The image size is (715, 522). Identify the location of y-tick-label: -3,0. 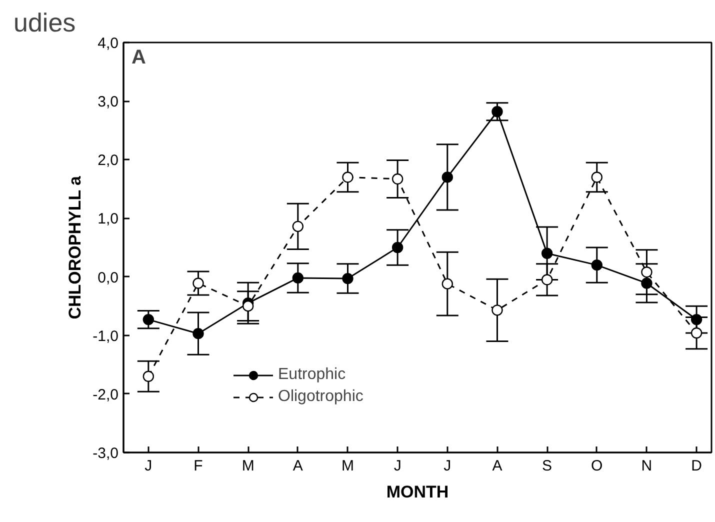
(105, 453).